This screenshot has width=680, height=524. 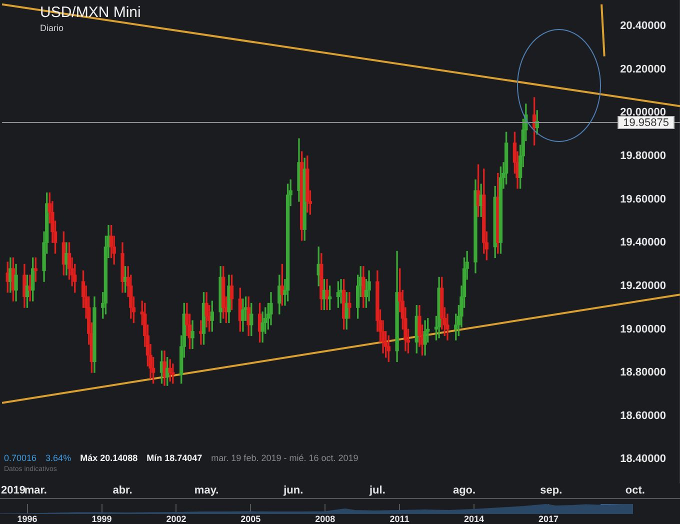 What do you see at coordinates (646, 123) in the screenshot?
I see `ref-line-label: 19.95875` at bounding box center [646, 123].